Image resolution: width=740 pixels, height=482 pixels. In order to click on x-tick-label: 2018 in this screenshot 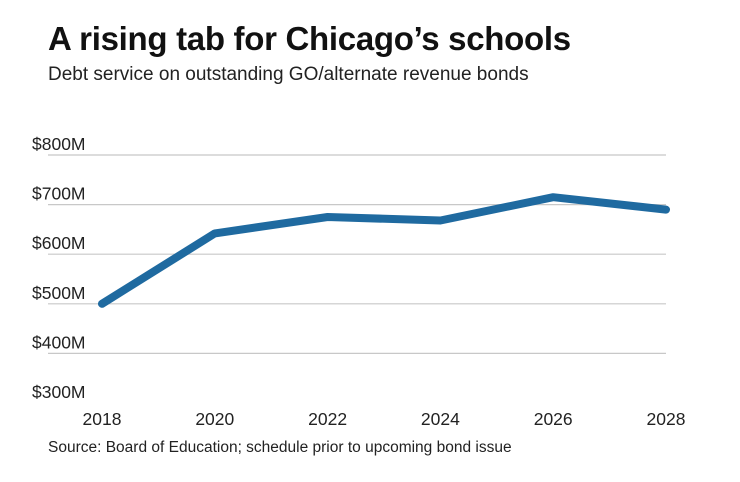, I will do `click(102, 419)`.